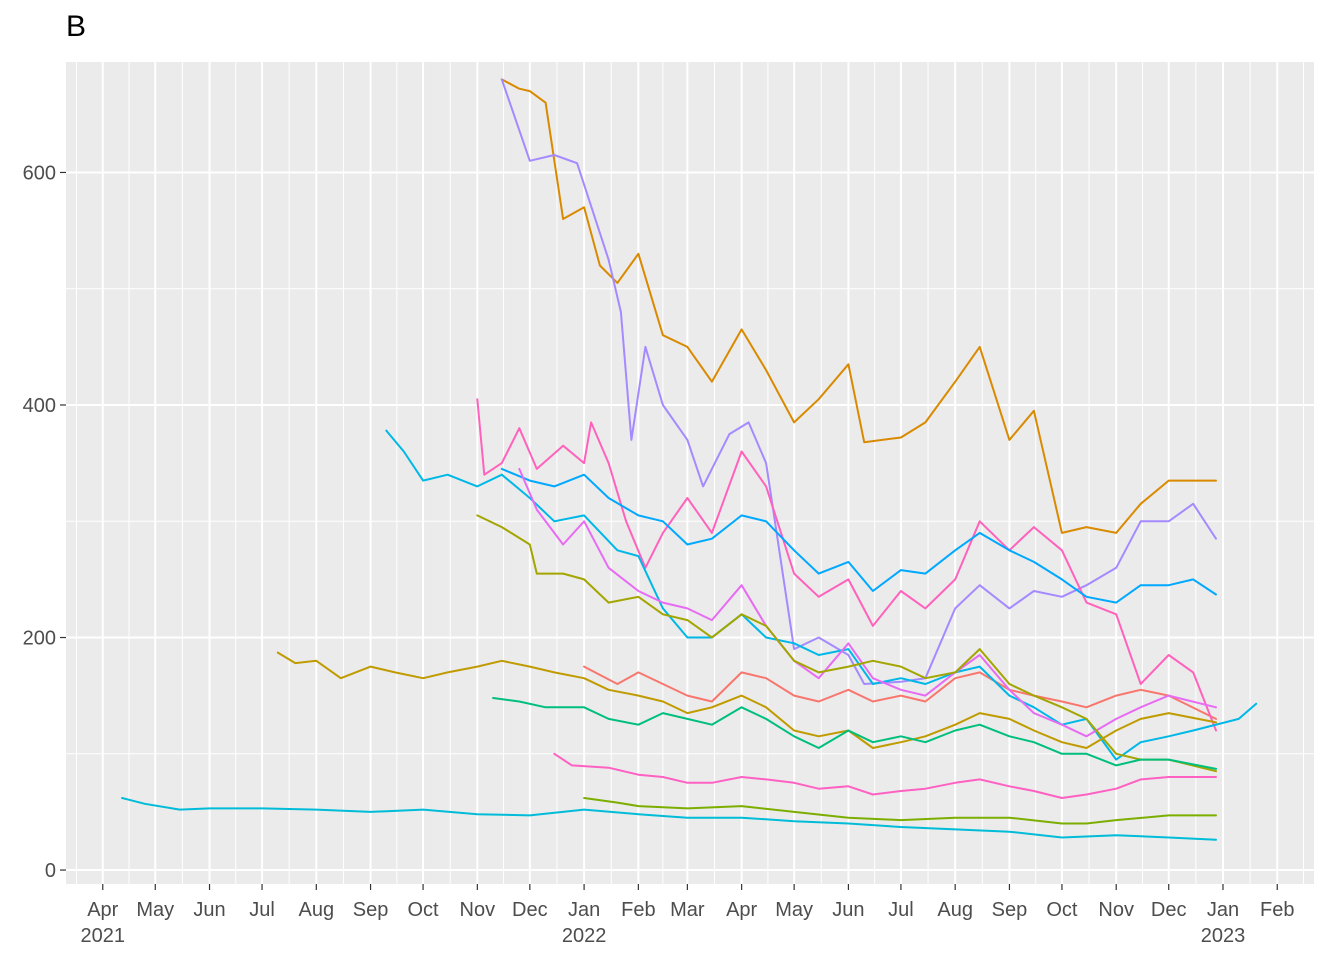 The image size is (1344, 960). What do you see at coordinates (1223, 936) in the screenshot?
I see `x-tick-year-label: 2023` at bounding box center [1223, 936].